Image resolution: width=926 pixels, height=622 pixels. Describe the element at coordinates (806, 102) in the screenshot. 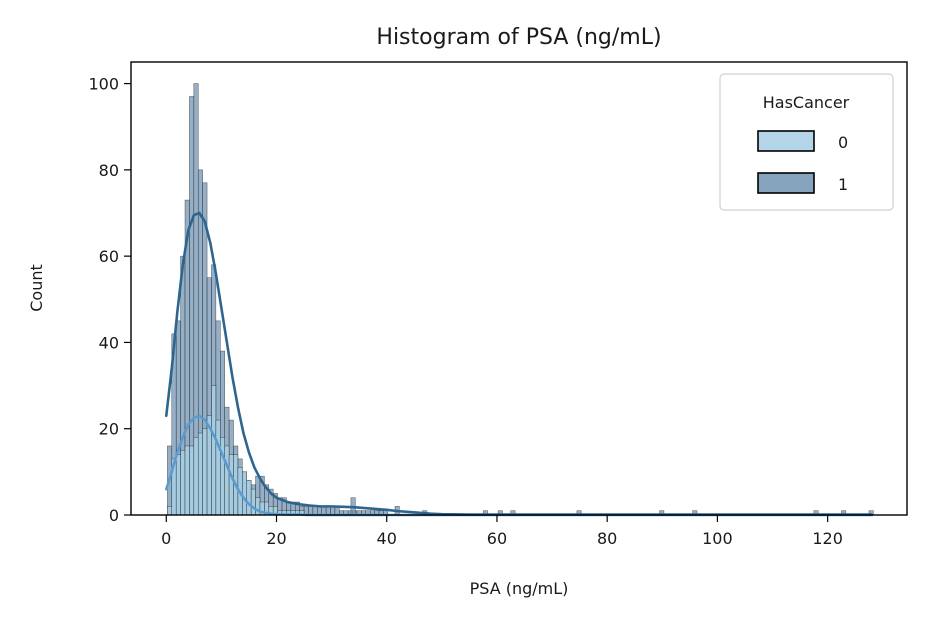

I see `legend-title: HasCancer` at that location.